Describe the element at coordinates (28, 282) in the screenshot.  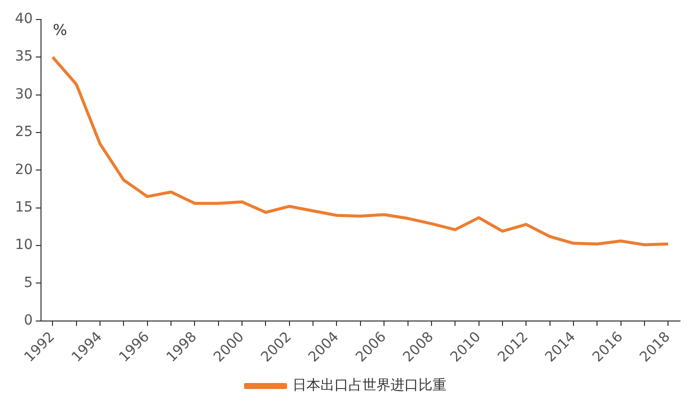
I see `y-tick-label: 5` at that location.